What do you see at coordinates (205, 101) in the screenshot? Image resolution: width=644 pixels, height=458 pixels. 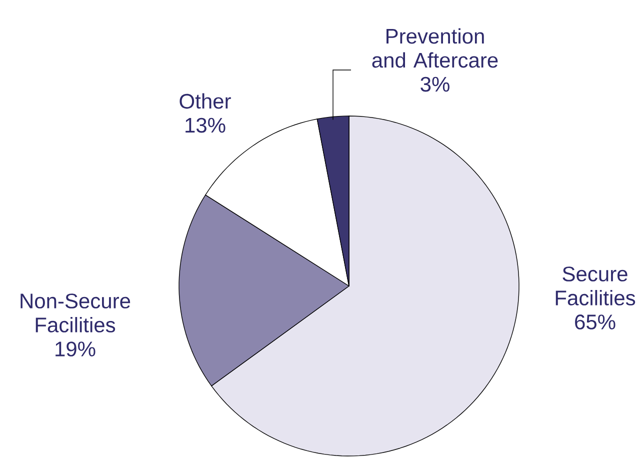 I see `slice-label: Other` at bounding box center [205, 101].